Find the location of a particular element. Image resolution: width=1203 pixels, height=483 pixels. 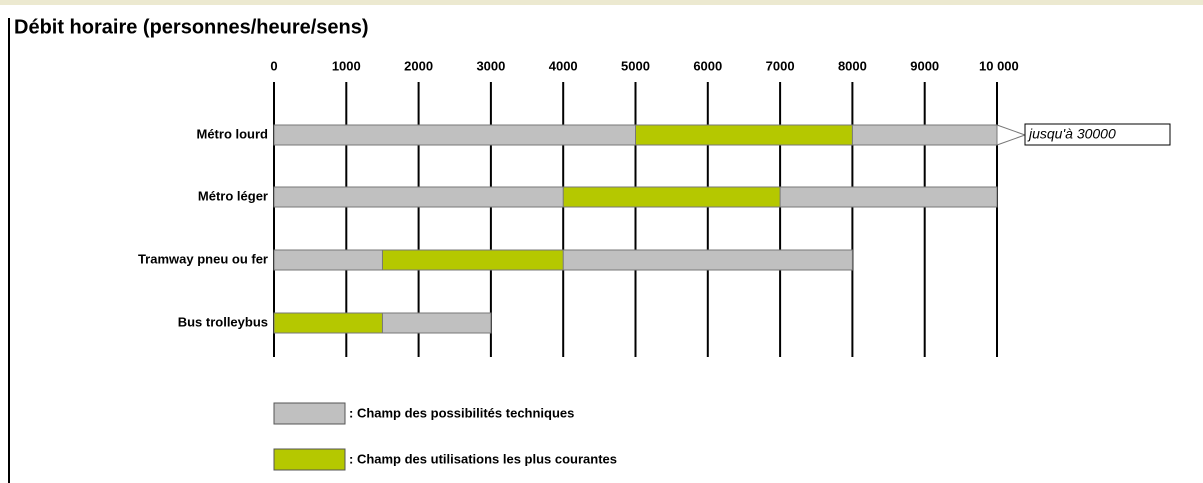

category-label: Tramway pneu ou fer is located at coordinates (203, 258).